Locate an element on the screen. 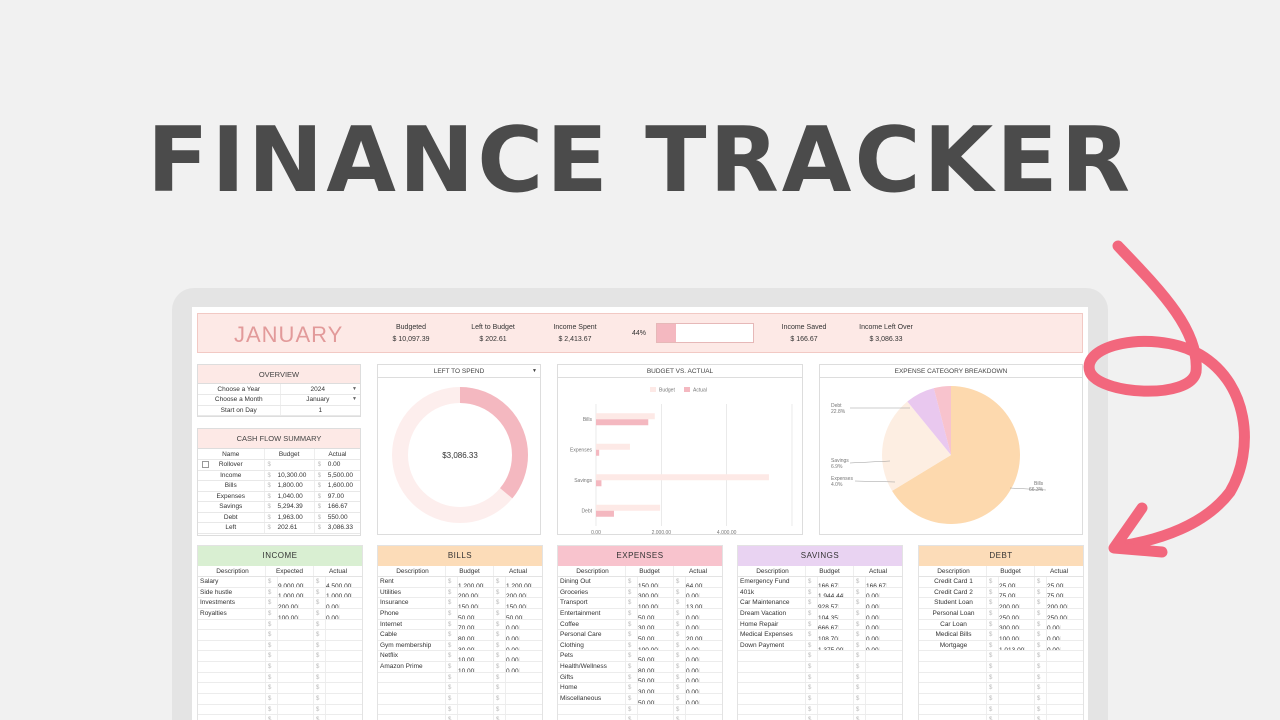 Image resolution: width=1280 pixels, height=720 pixels. table-row: Medical Expenses $108.70 $0.00 is located at coordinates (820, 635).